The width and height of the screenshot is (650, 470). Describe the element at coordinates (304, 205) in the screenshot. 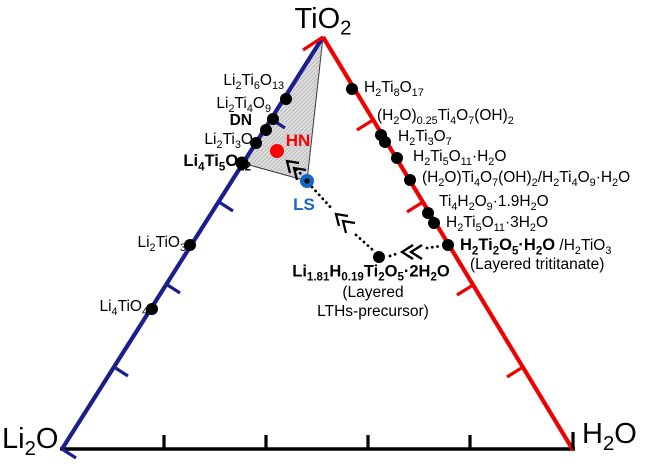

I see `label-ls: LS` at that location.